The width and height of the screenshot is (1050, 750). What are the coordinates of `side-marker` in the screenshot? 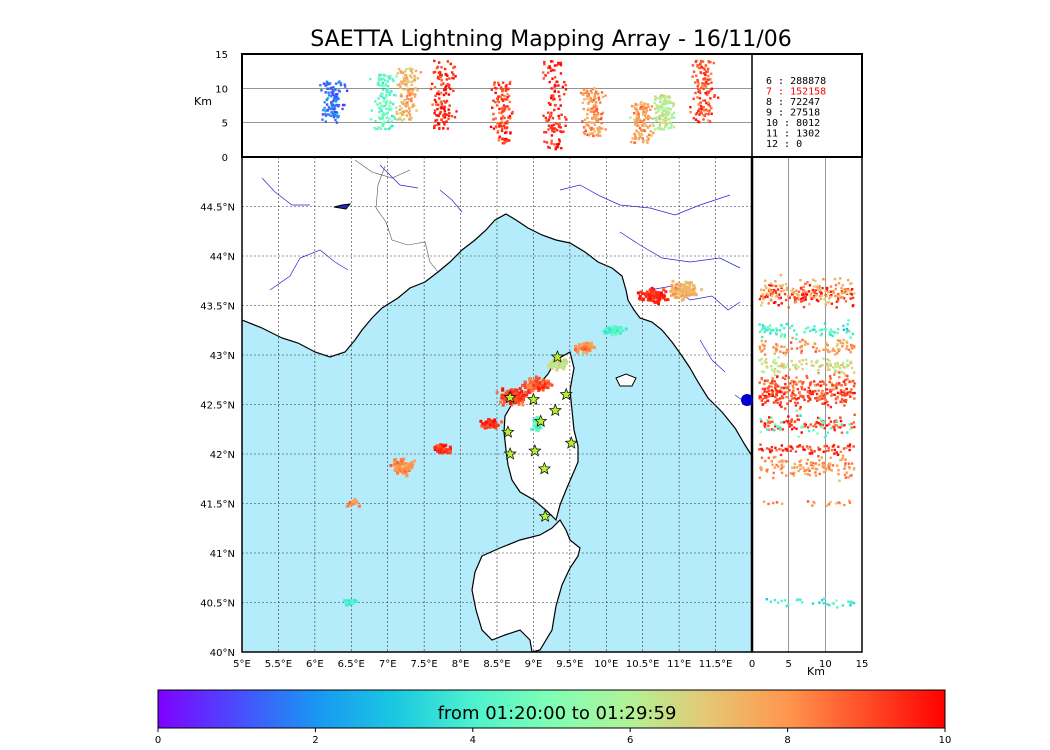 It's located at (747, 400).